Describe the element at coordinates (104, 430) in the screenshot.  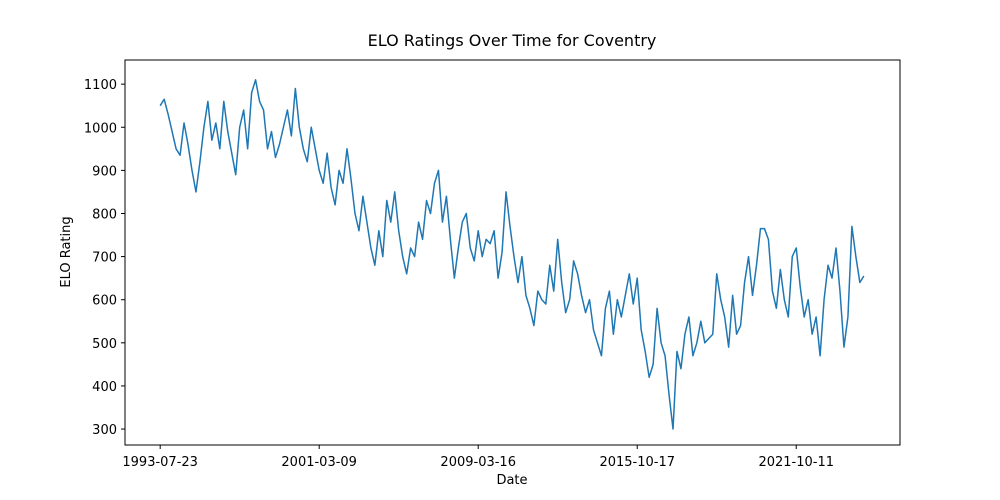
I see `y-tick-label: 300` at that location.